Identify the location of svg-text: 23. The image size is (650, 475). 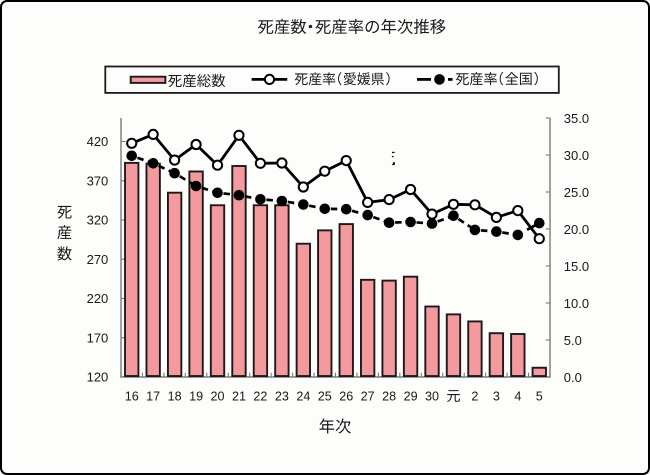
(282, 396).